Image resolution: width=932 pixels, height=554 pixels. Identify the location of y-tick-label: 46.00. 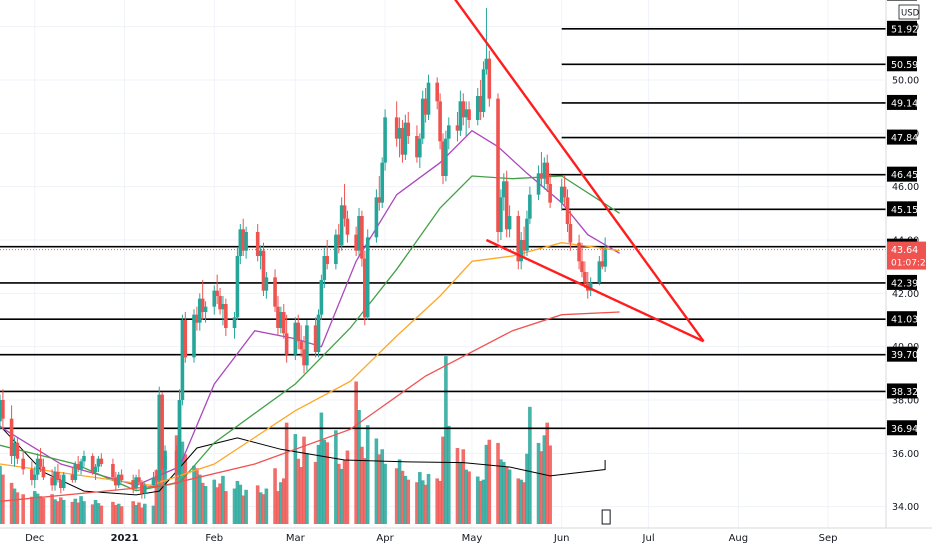
(905, 187).